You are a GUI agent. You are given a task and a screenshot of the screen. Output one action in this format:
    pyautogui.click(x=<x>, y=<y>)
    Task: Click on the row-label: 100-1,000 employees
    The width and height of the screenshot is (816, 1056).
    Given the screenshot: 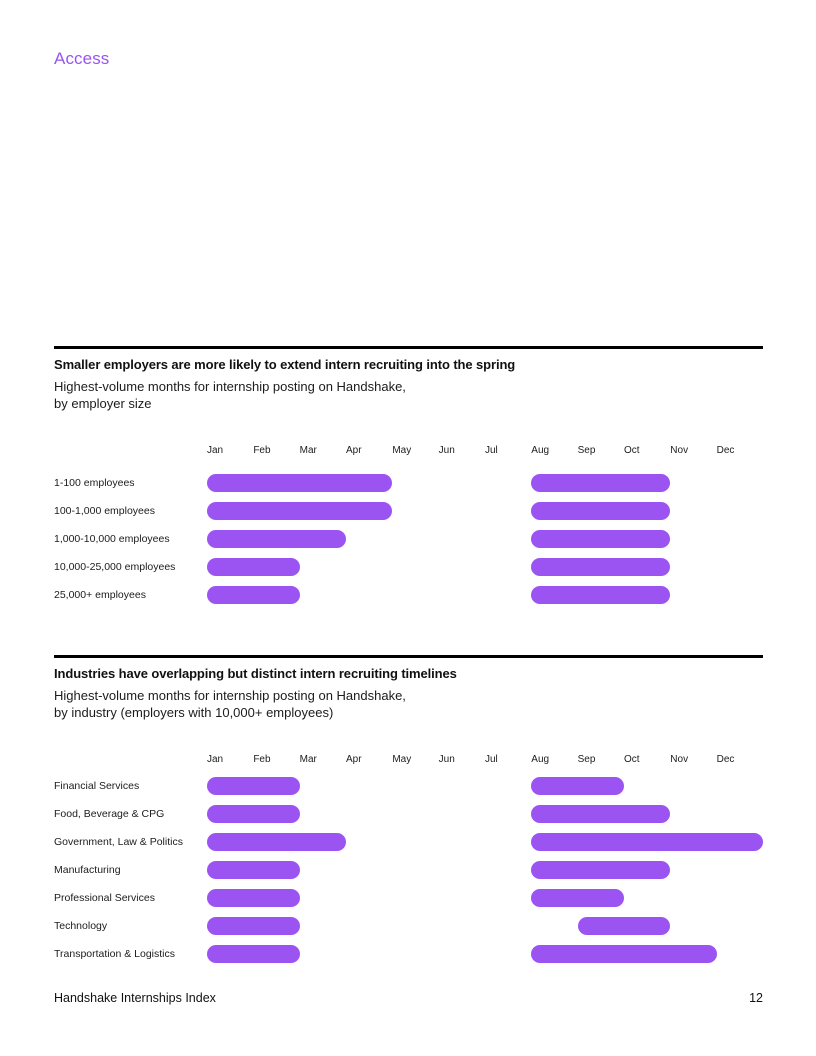 What is the action you would take?
    pyautogui.click(x=104, y=511)
    